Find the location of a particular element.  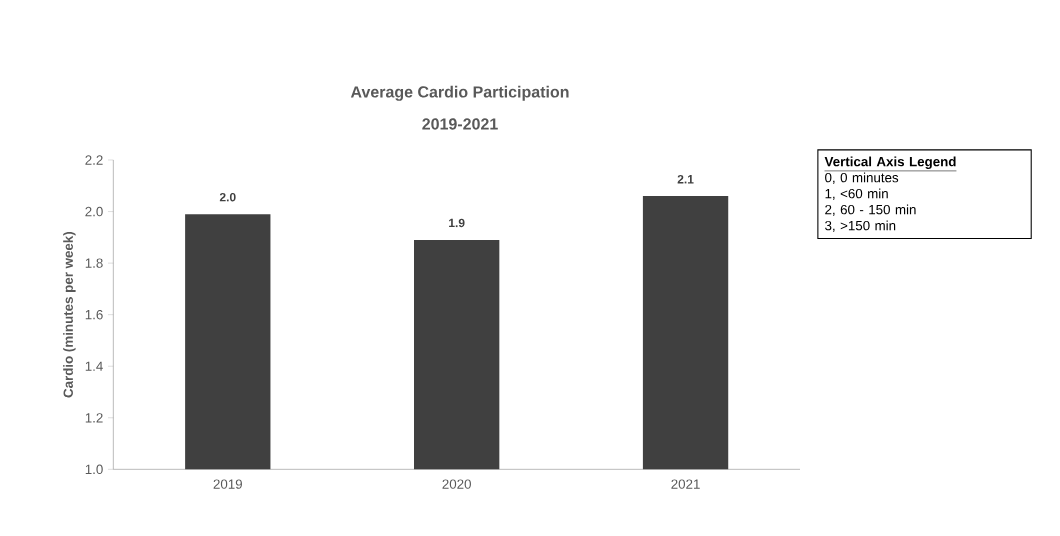

y-tick-label: 1.0 is located at coordinates (94, 469).